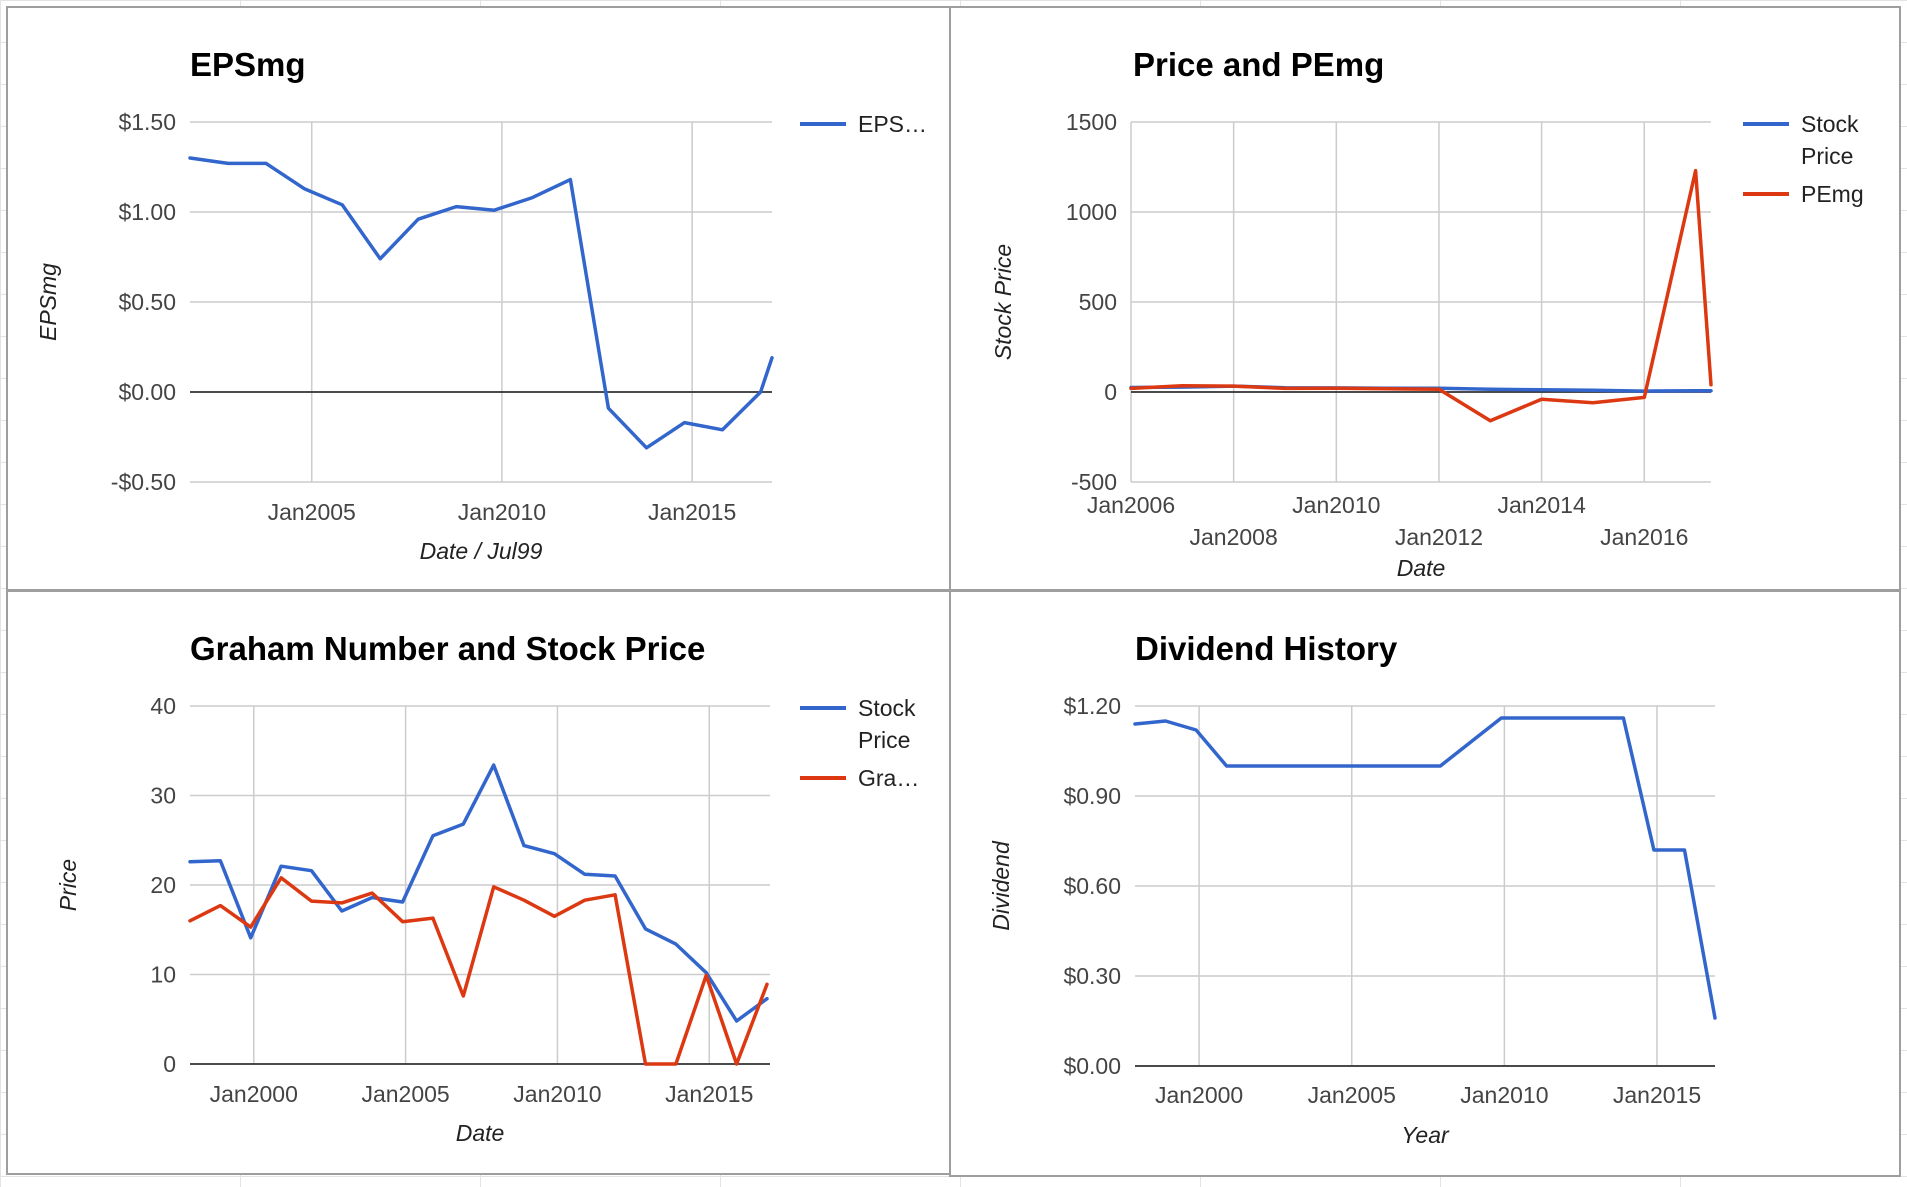  I want to click on legend-label: PEmg, so click(1832, 194).